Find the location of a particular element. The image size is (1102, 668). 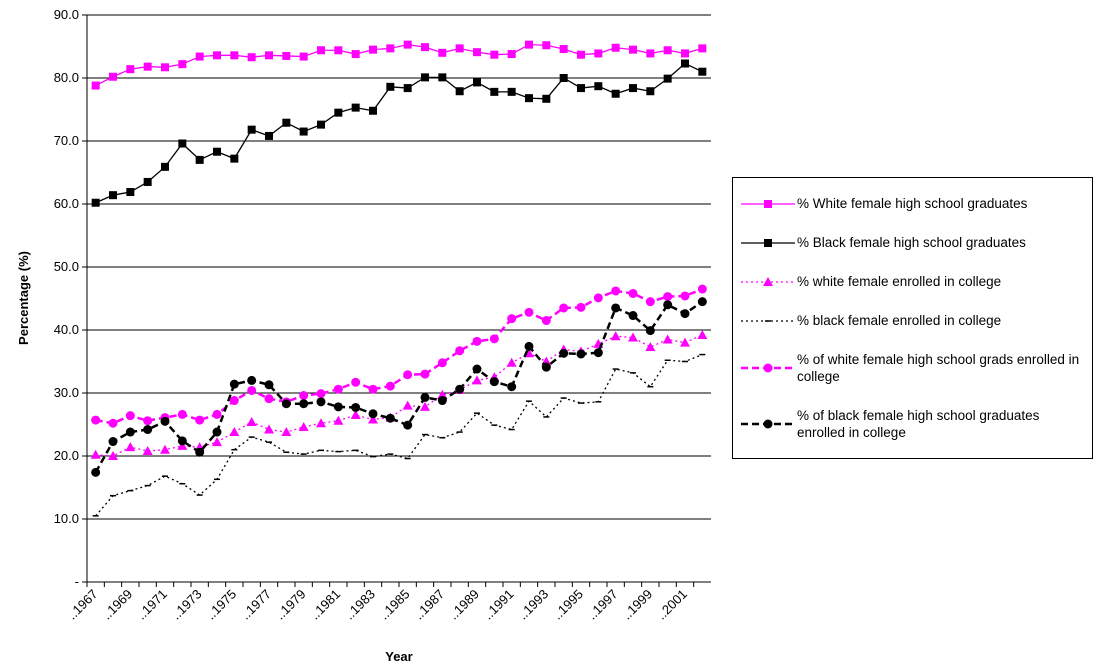

x-tick-label: ..1989 is located at coordinates (464, 604).